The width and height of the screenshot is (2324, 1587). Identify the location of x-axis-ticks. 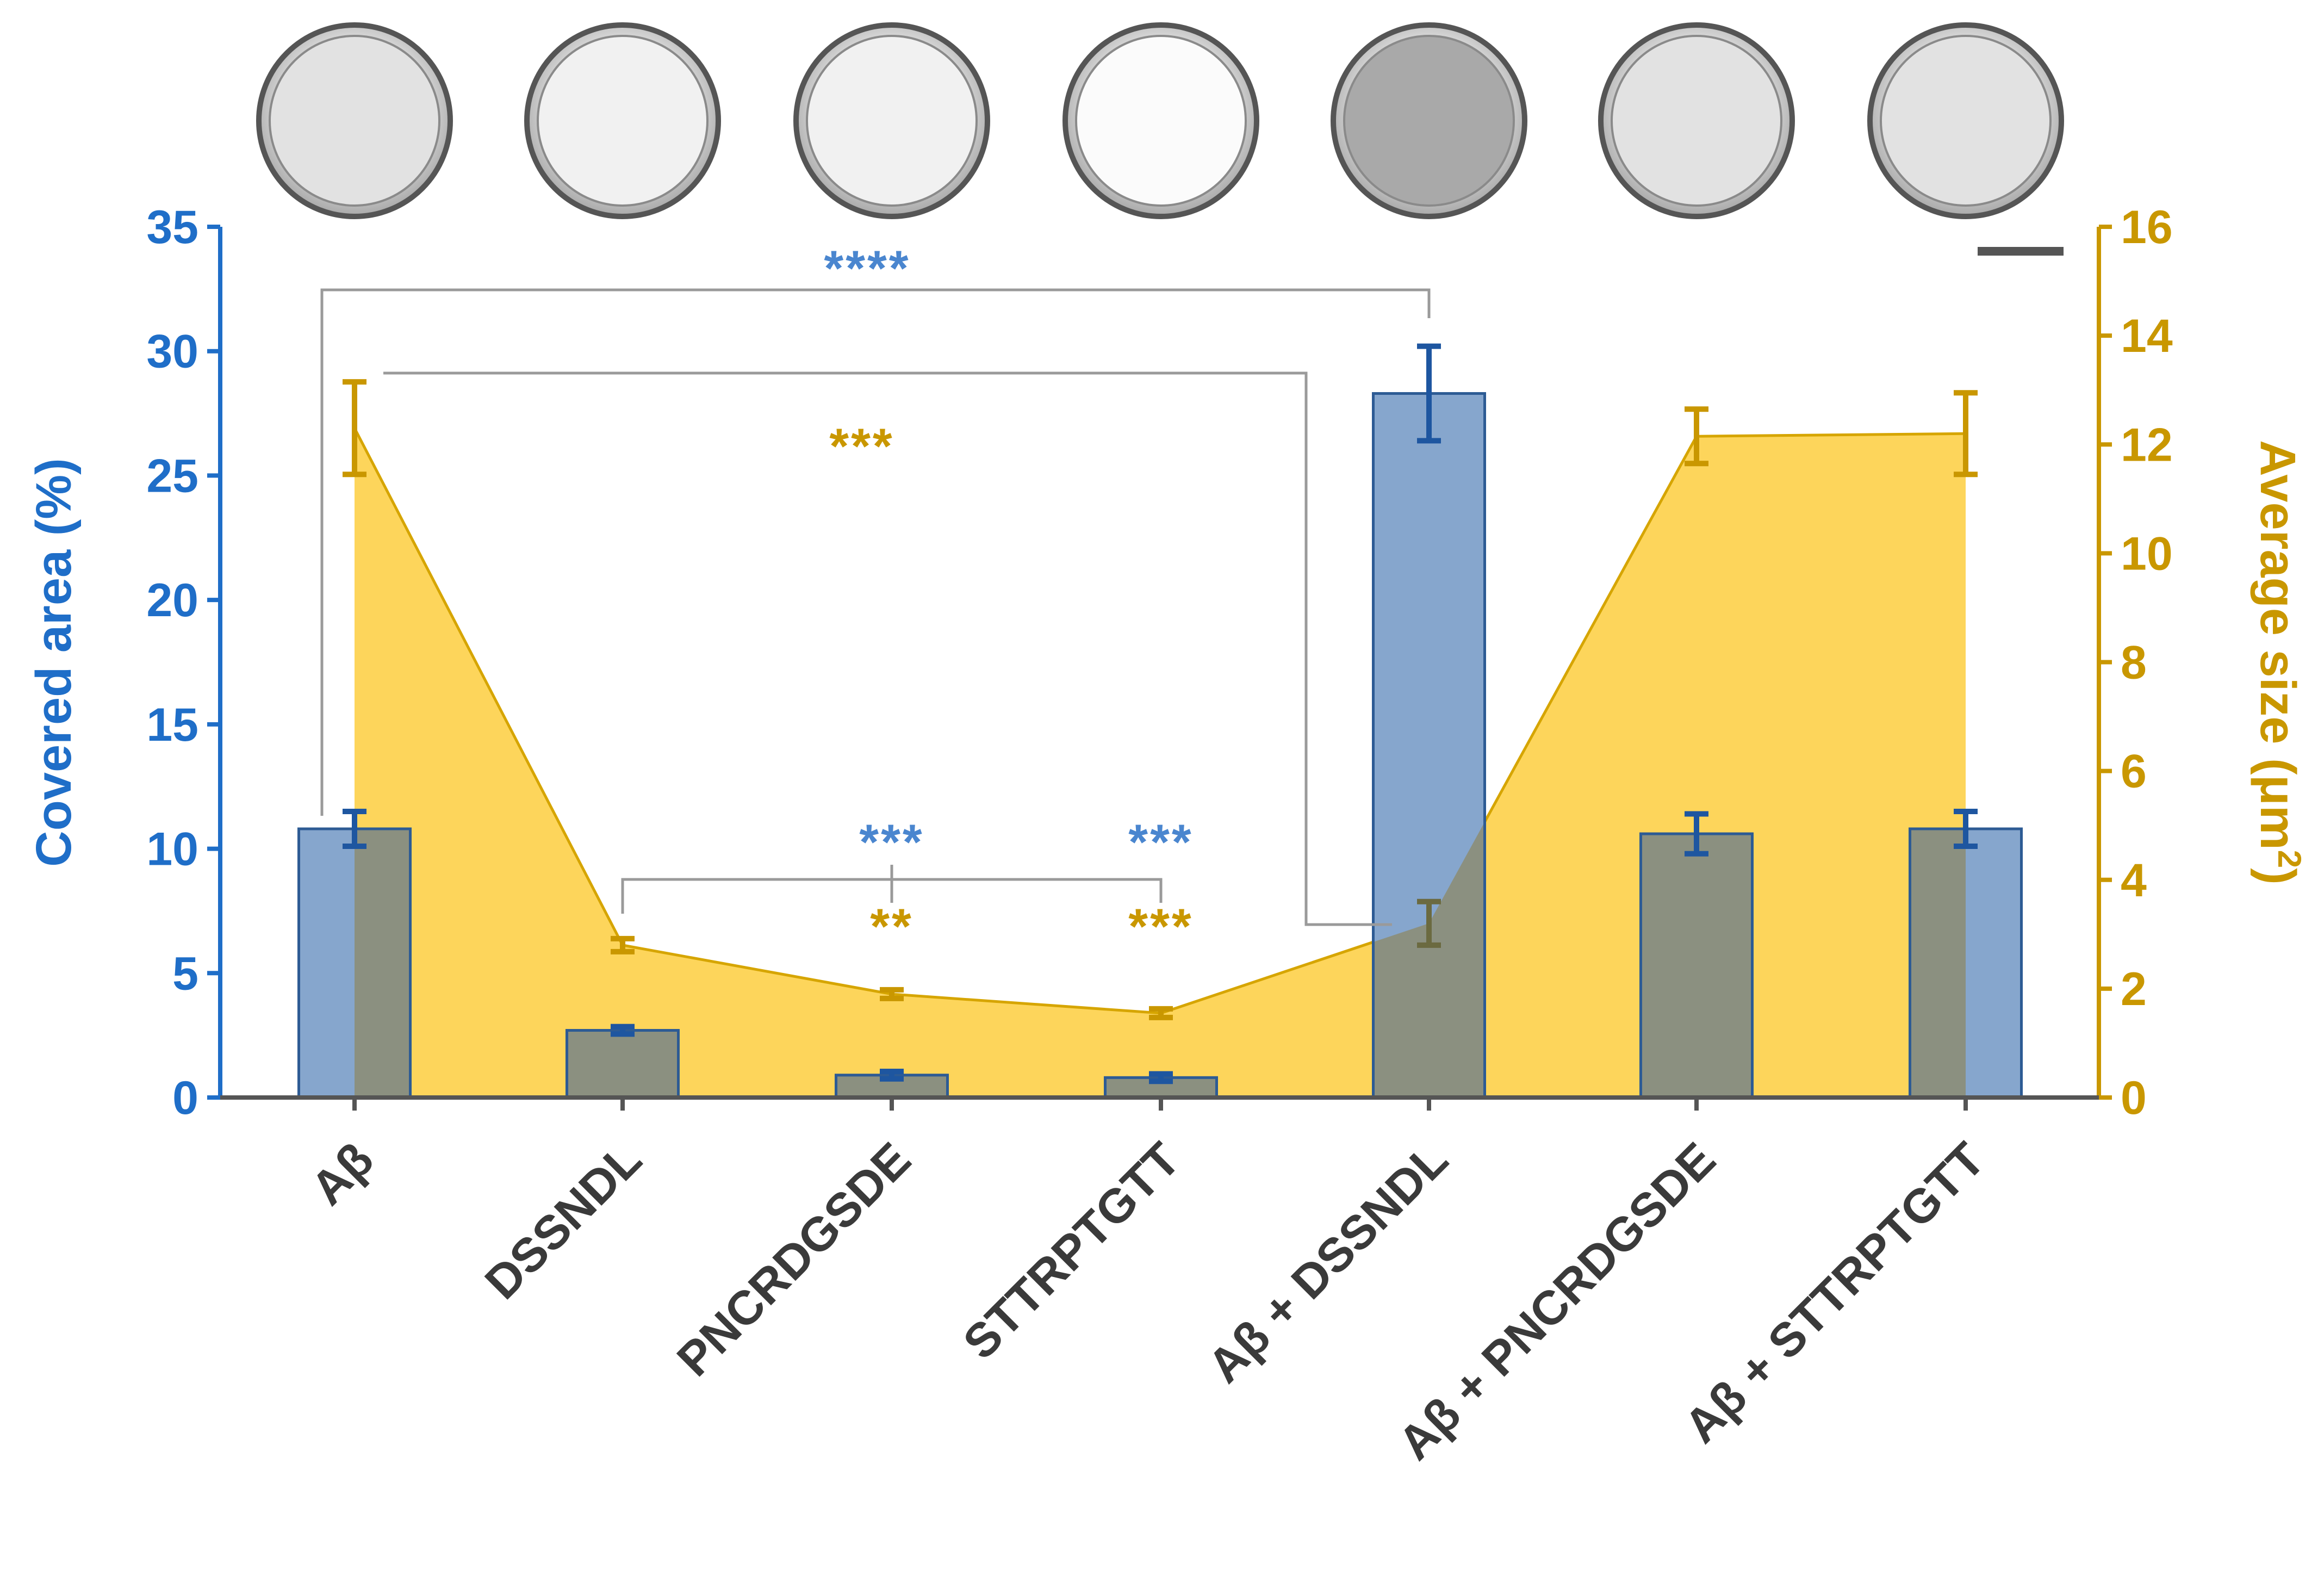
(1160, 1104).